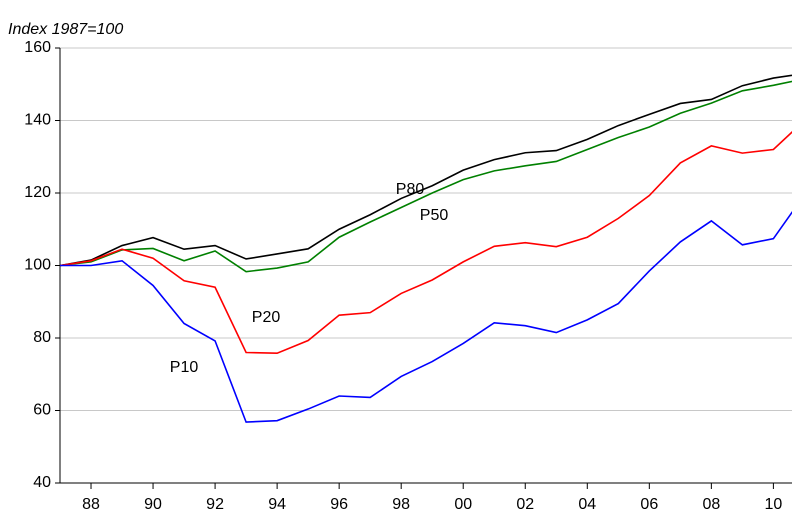 The image size is (792, 514). I want to click on x-tick-label: 10, so click(773, 504).